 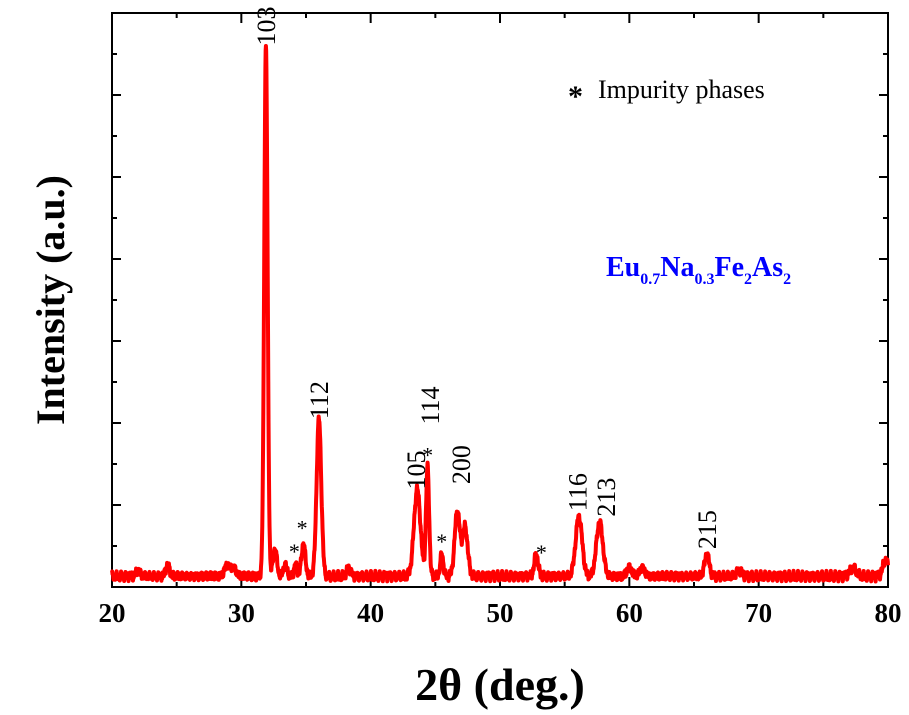 I want to click on formula-element: Fe, so click(x=729, y=267).